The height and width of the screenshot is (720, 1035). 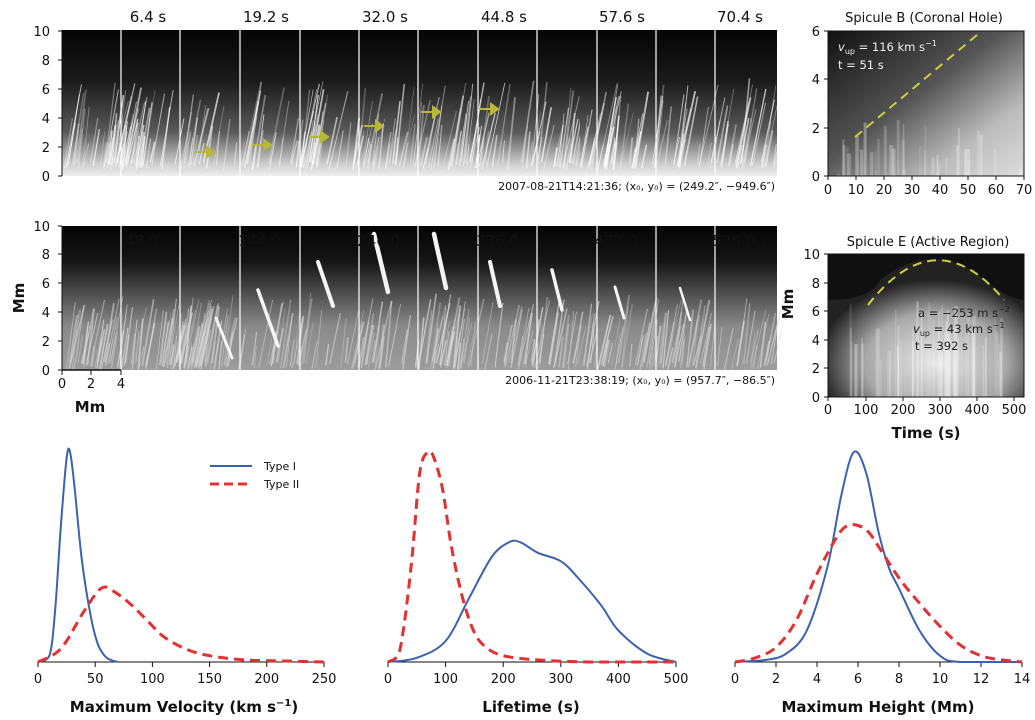 I want to click on time-label: 70.4 s, so click(x=740, y=17).